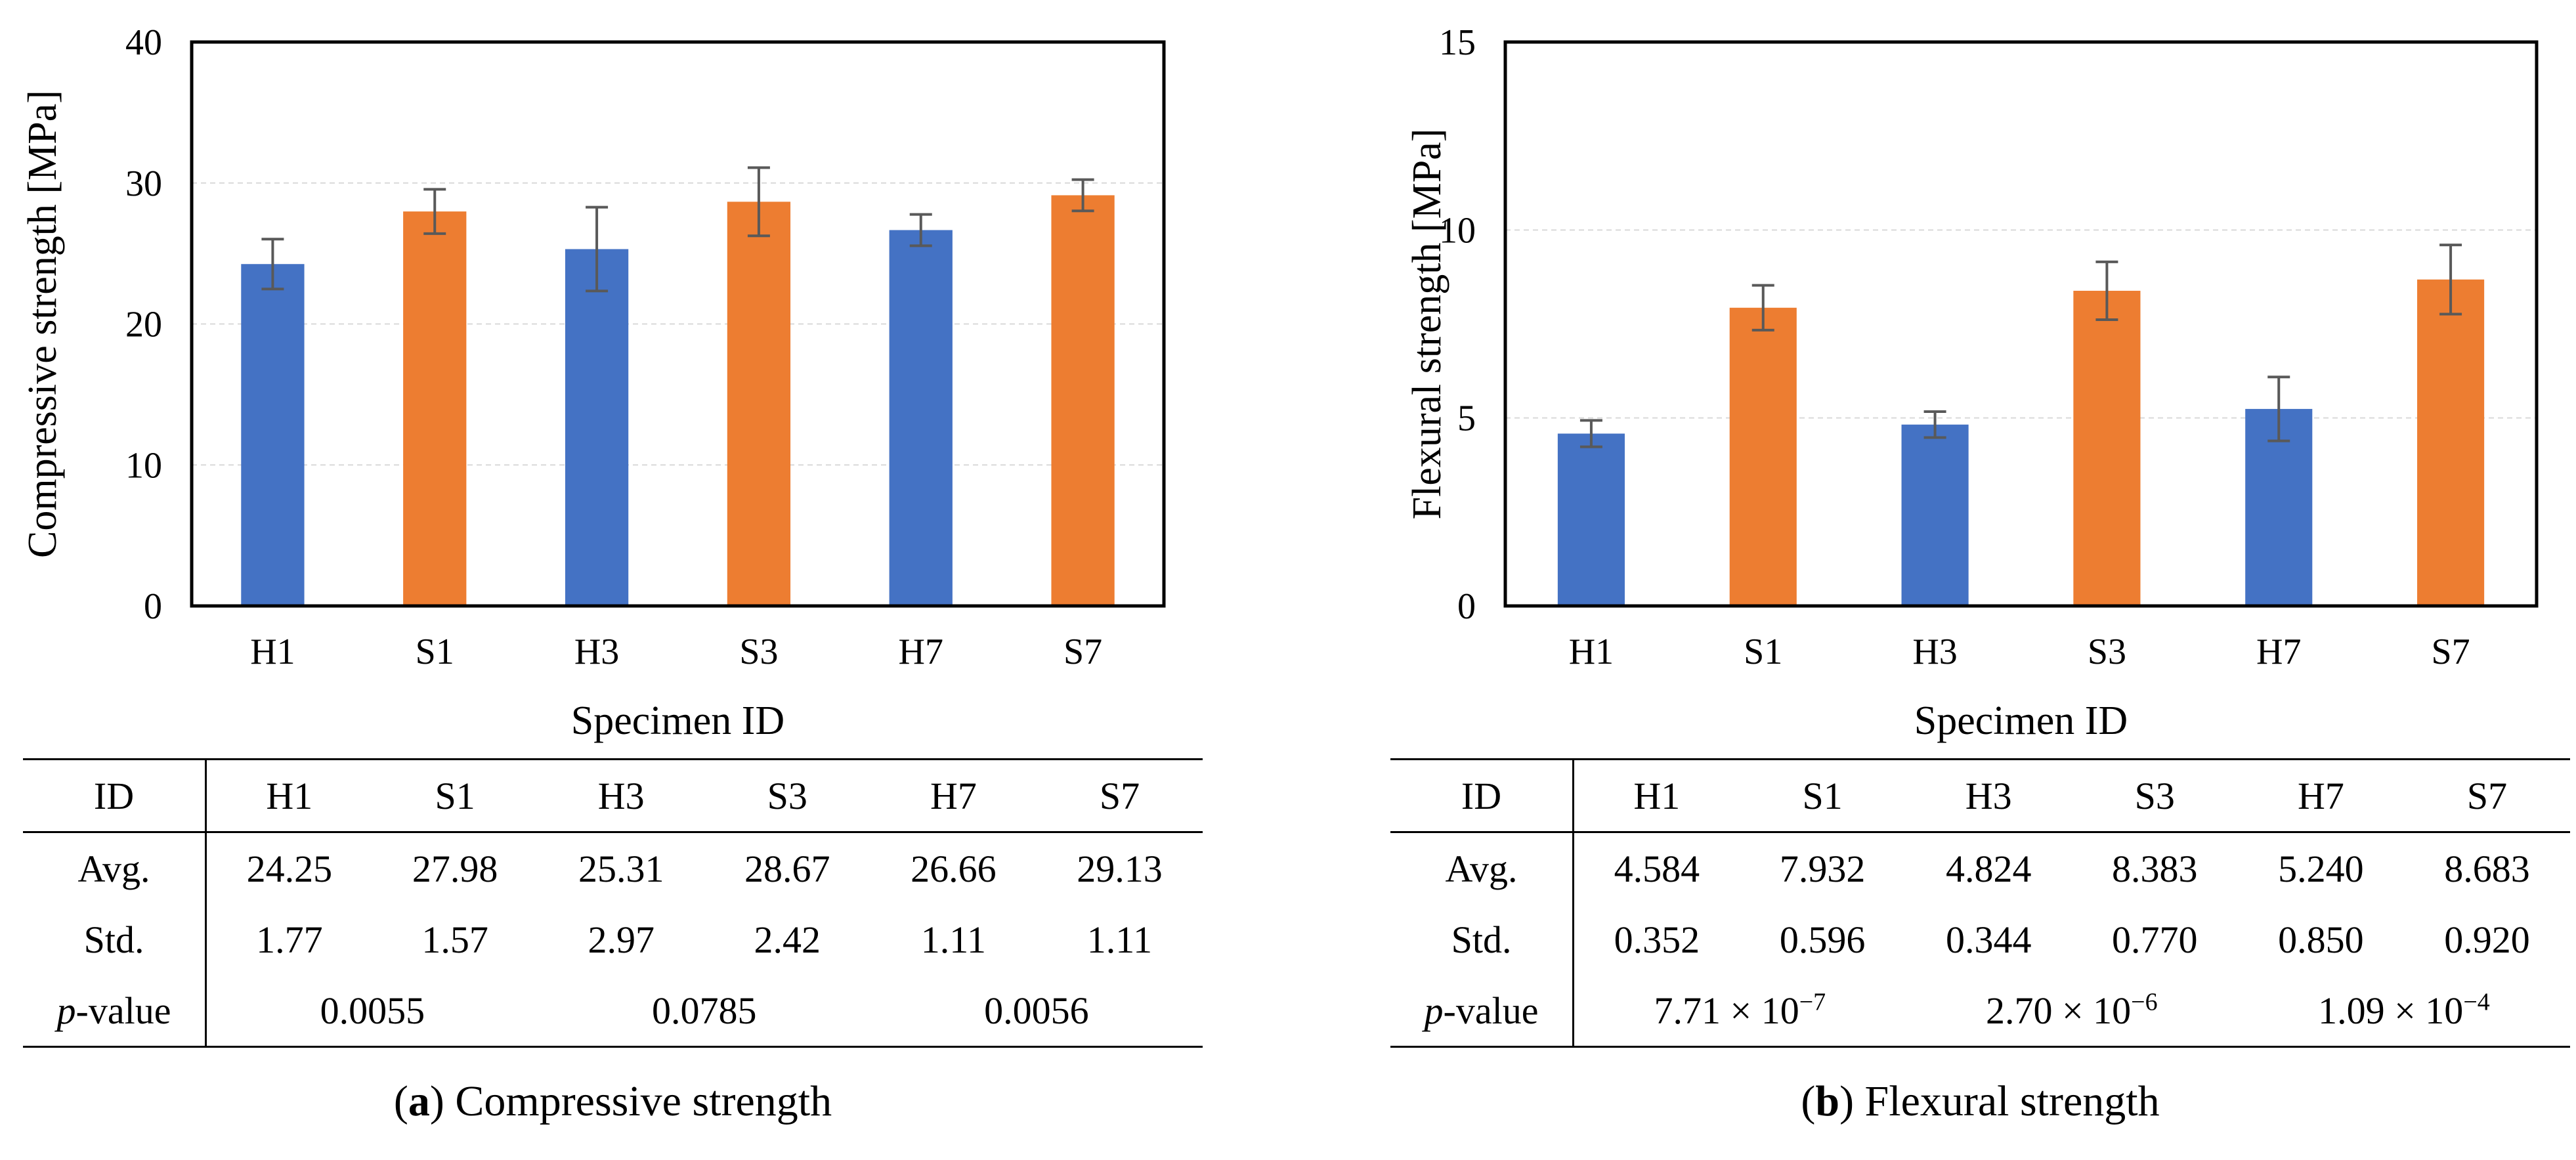  What do you see at coordinates (43, 324) in the screenshot?
I see `y-axis-title: Compressive strength [MPa]` at bounding box center [43, 324].